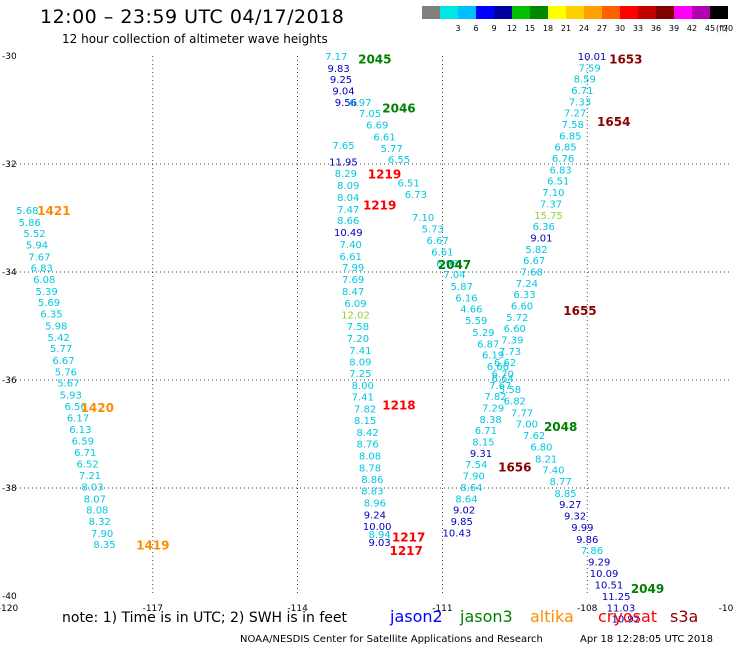 The width and height of the screenshot is (740, 650). What do you see at coordinates (565, 494) in the screenshot?
I see `wave-height-value: 8.85` at bounding box center [565, 494].